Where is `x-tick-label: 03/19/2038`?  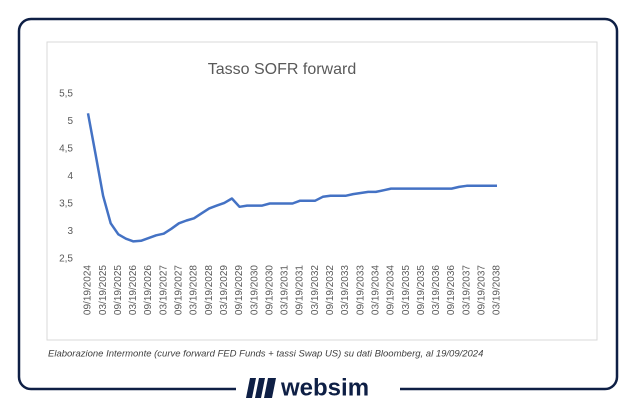 x-tick-label: 03/19/2038 is located at coordinates (497, 290).